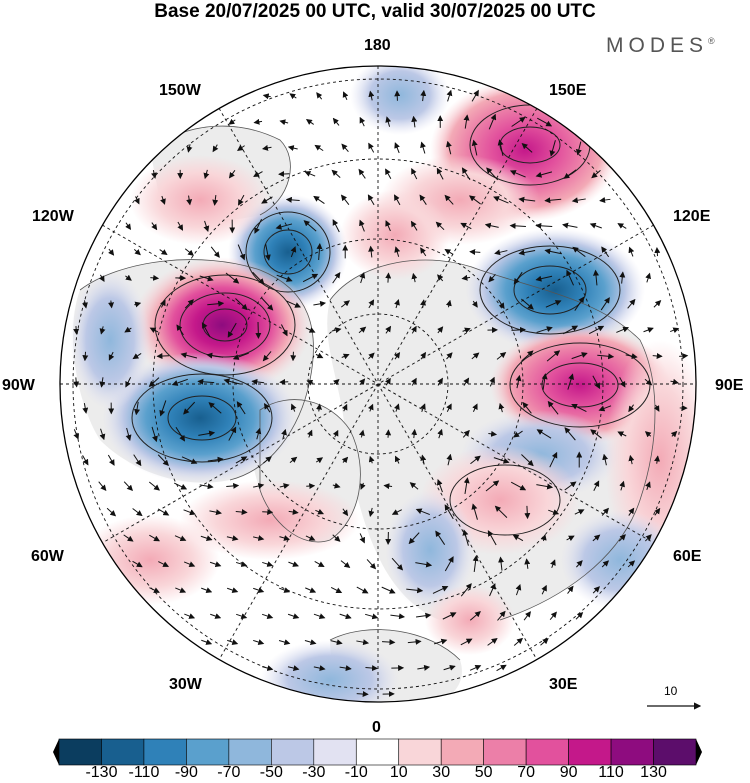 This screenshot has height=783, width=750. Describe the element at coordinates (186, 772) in the screenshot. I see `colorbar-tick-label: -90` at that location.